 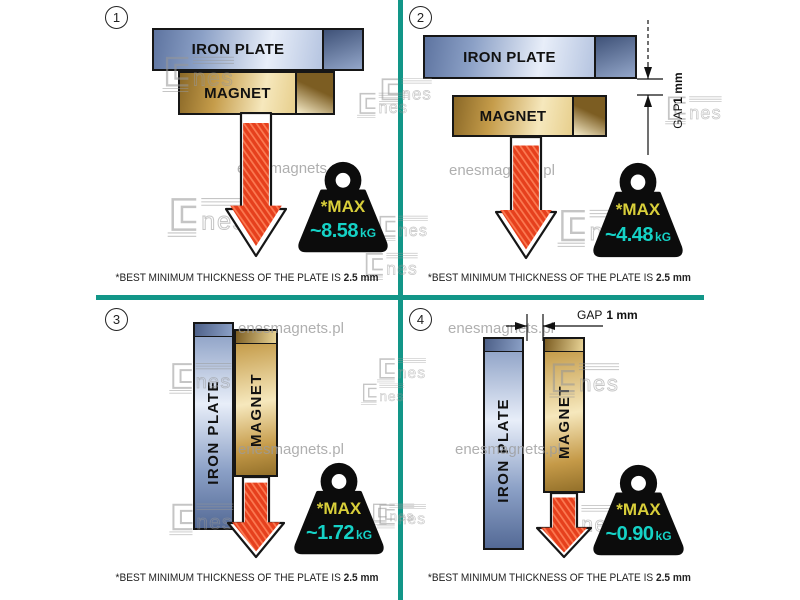 What do you see at coordinates (213, 331) in the screenshot?
I see `iron-plate-top-cap` at bounding box center [213, 331].